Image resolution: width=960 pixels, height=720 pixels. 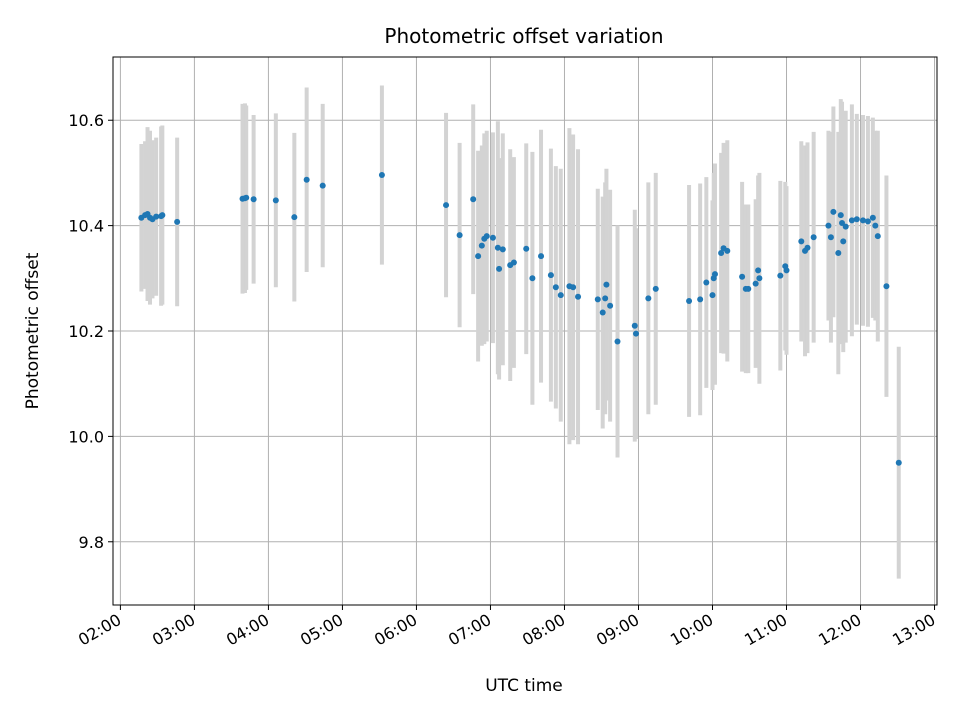 What do you see at coordinates (86, 436) in the screenshot?
I see `y-tick-label: 10.0` at bounding box center [86, 436].